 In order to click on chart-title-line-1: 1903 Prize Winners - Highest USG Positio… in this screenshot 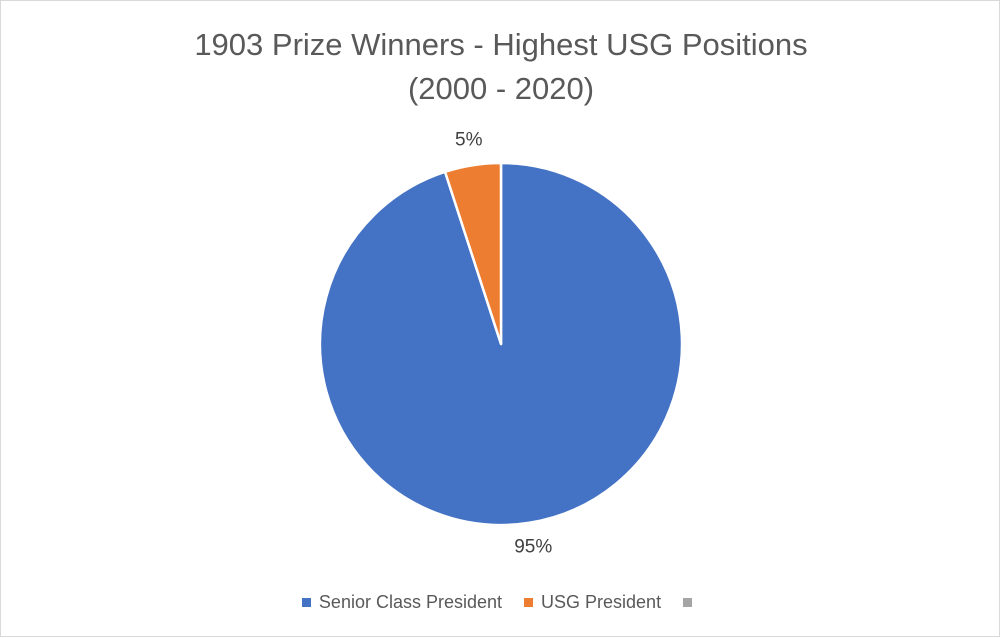, I will do `click(501, 44)`.